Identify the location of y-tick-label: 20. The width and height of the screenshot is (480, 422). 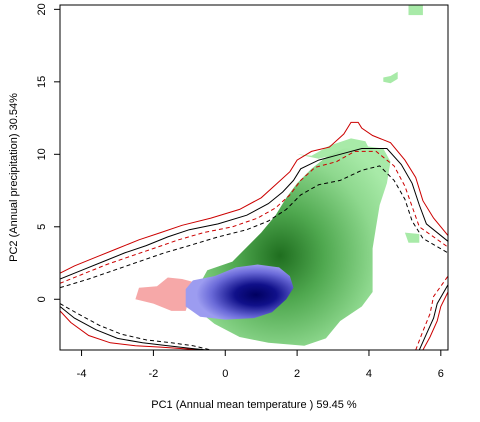
(42, 9).